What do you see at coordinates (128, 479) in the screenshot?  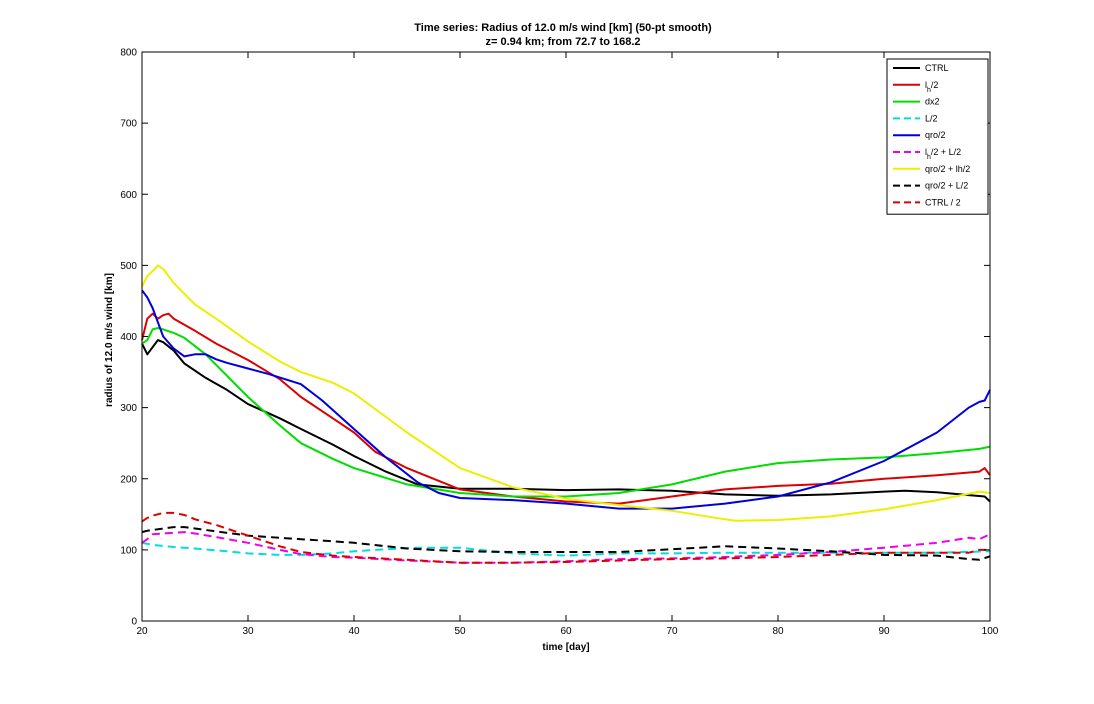 I see `y-tick-label: 200` at bounding box center [128, 479].